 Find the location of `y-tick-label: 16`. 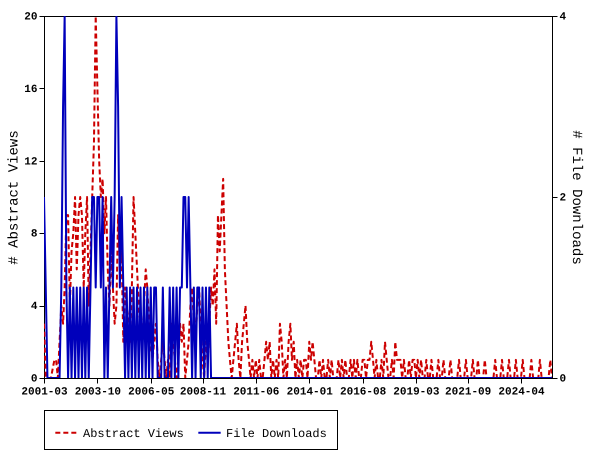

y-tick-label: 16 is located at coordinates (31, 90).